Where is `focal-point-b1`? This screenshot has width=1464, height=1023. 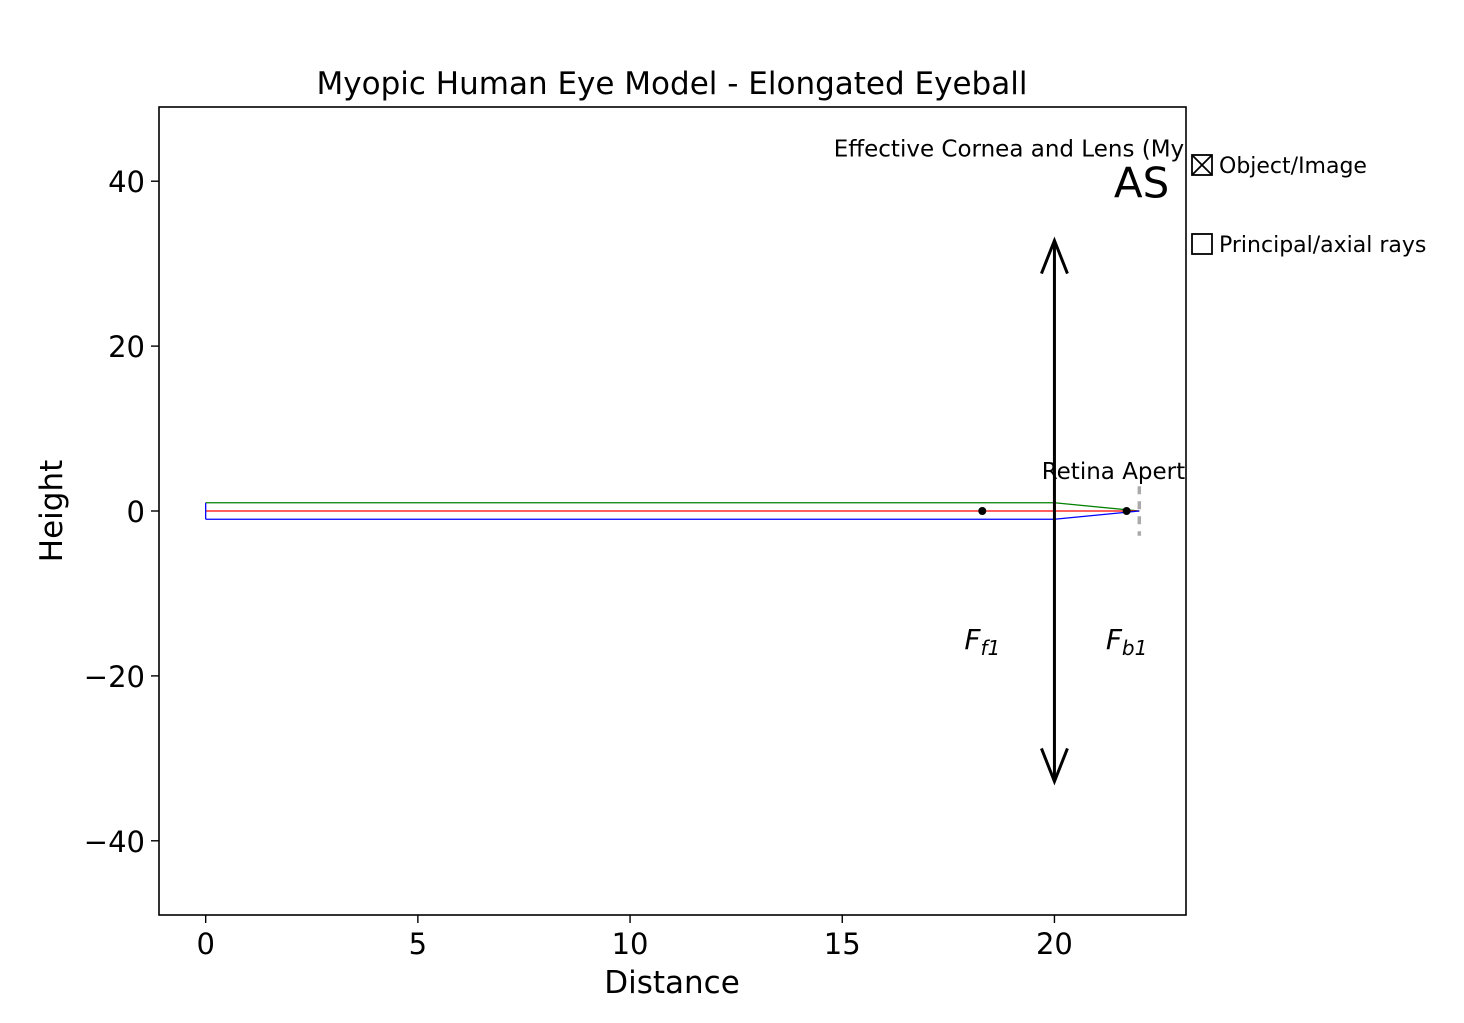
focal-point-b1 is located at coordinates (1126, 511).